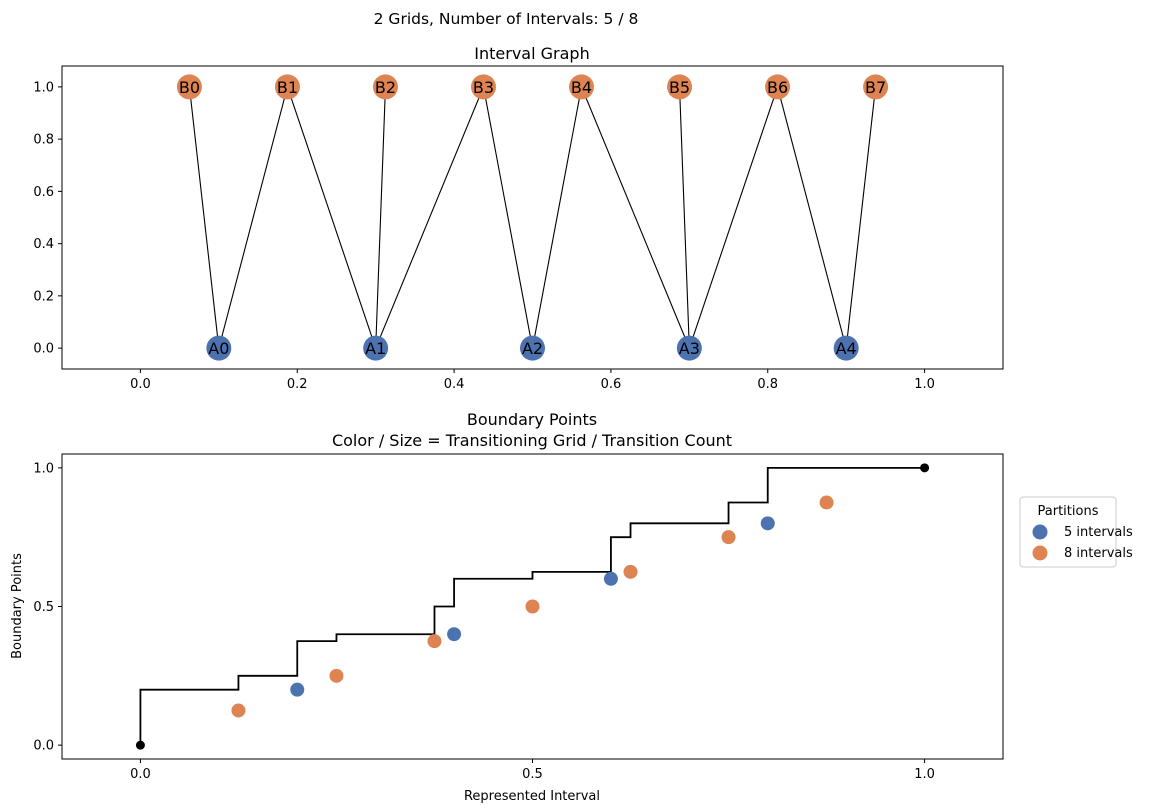 The height and width of the screenshot is (811, 1158). What do you see at coordinates (508, 217) in the screenshot?
I see `graph-edge-a2-b3` at bounding box center [508, 217].